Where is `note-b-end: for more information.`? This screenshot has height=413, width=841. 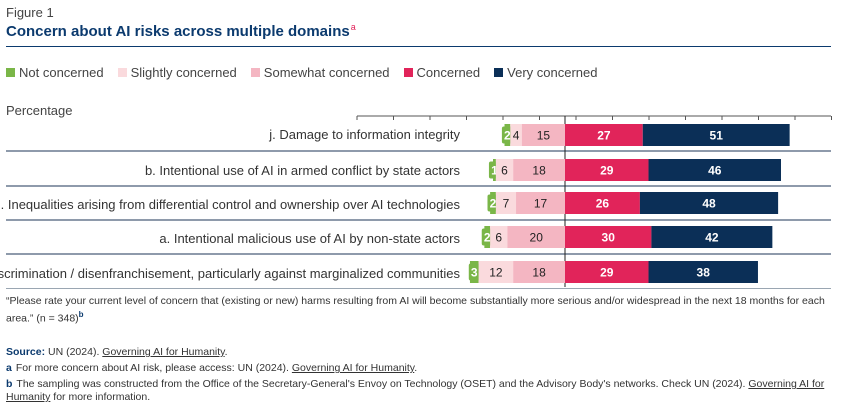 note-b-end: for more information. is located at coordinates (102, 397).